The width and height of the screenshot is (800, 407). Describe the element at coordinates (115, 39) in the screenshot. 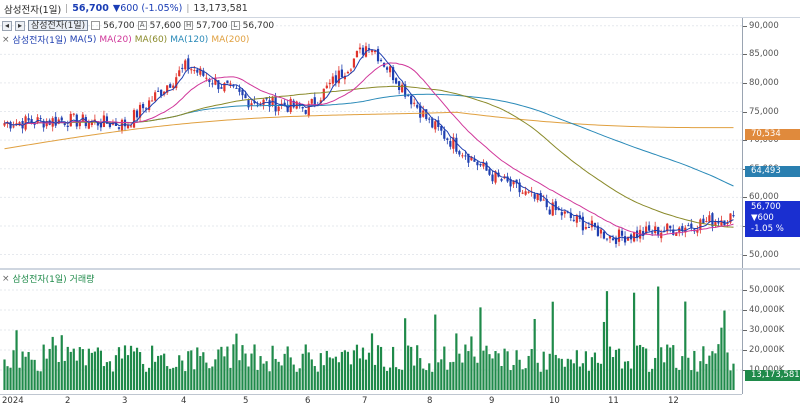

I see `legend-ma20: MA(20)` at that location.